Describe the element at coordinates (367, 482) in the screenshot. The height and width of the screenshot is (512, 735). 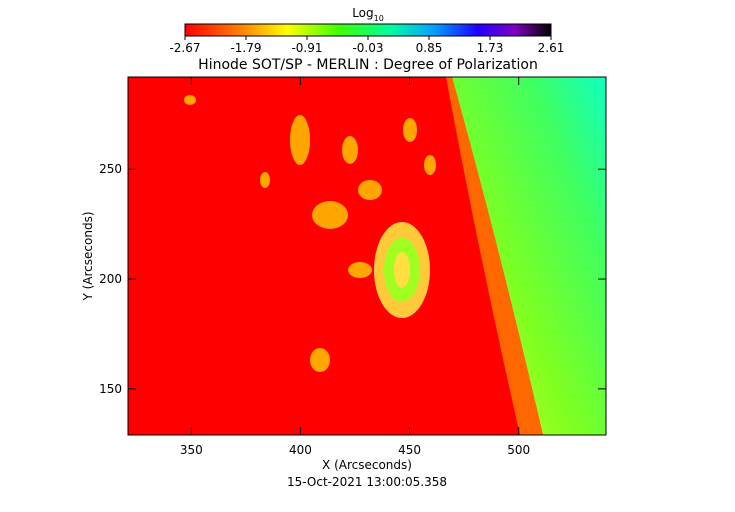
I see `date-label: 15-Oct-2021 13:00:05.358` at that location.